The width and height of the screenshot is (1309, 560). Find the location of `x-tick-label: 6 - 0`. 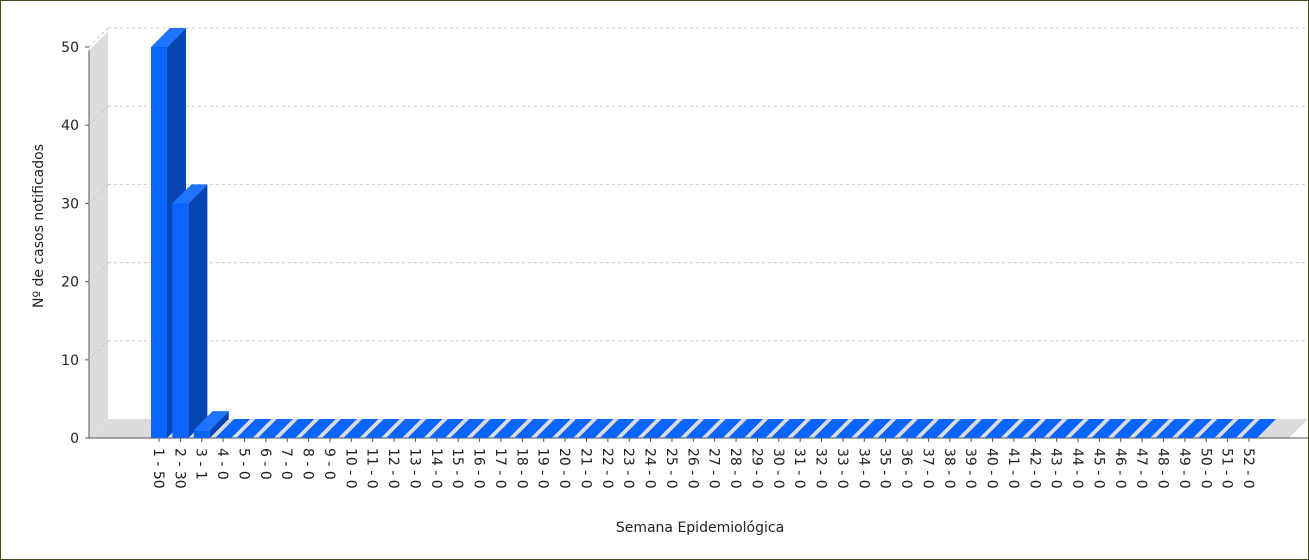

x-tick-label: 6 - 0 is located at coordinates (265, 464).